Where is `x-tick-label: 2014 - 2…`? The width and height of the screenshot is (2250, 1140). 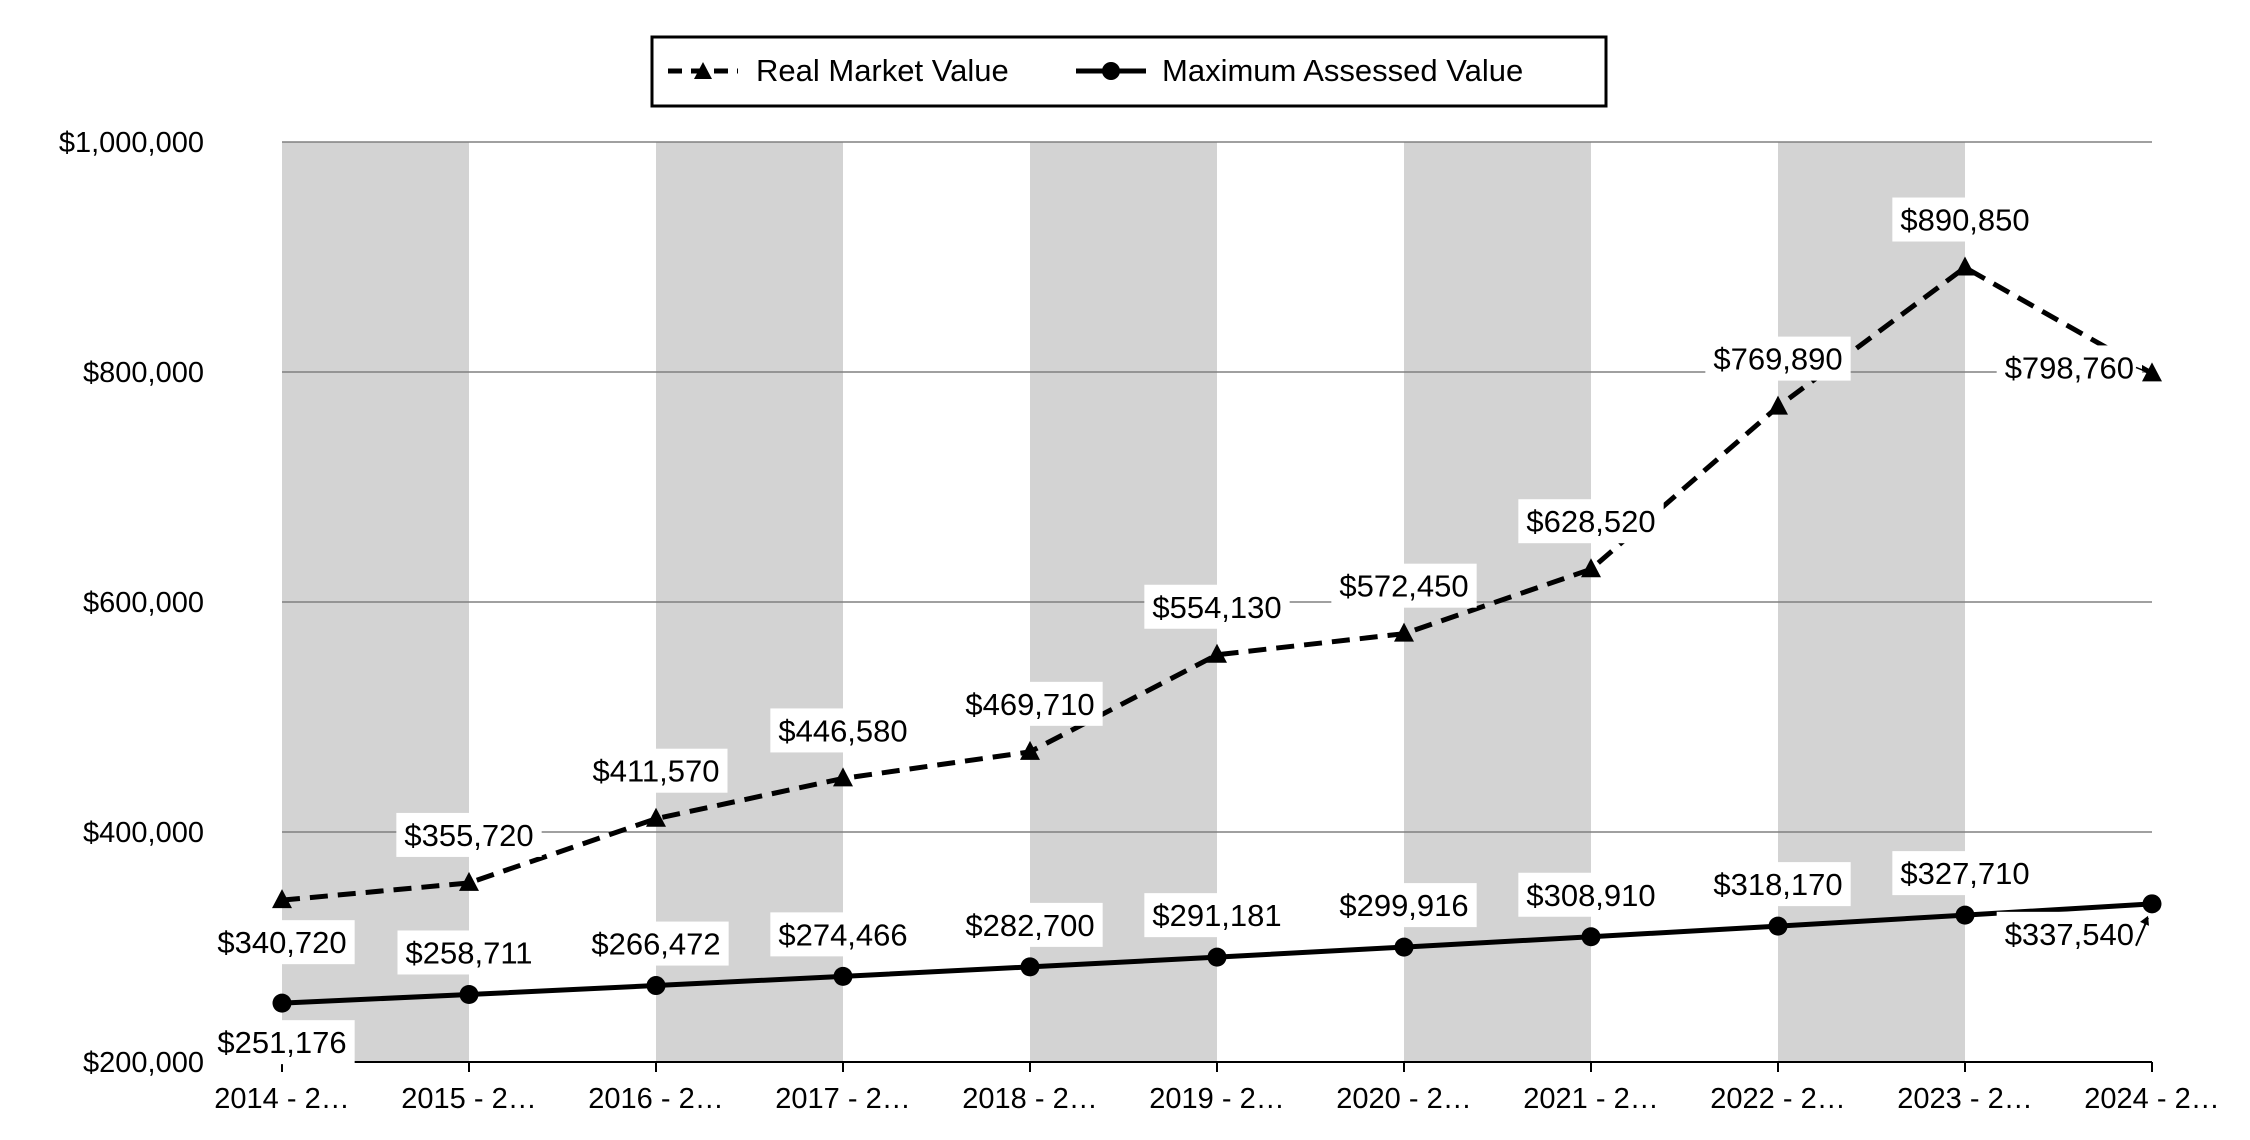 x-tick-label: 2014 - 2… is located at coordinates (281, 1099).